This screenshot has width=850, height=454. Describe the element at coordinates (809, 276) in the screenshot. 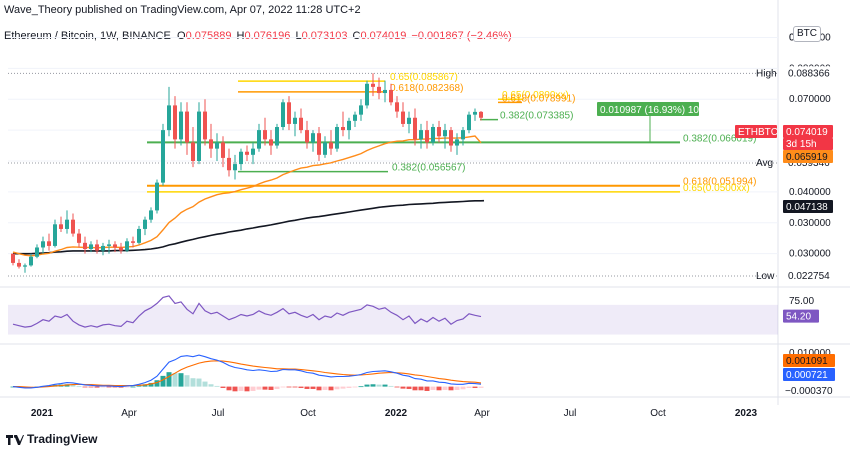

I see `stat-value: 0.022754` at that location.